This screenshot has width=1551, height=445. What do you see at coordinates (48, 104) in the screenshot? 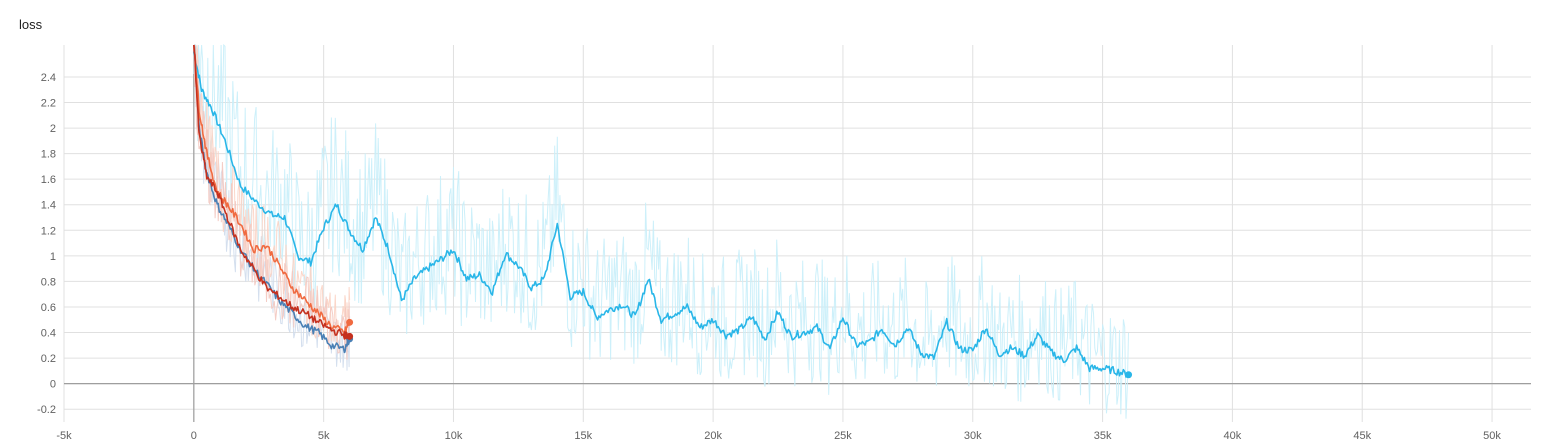
I see `y-tick-label: 2.2` at bounding box center [48, 104].